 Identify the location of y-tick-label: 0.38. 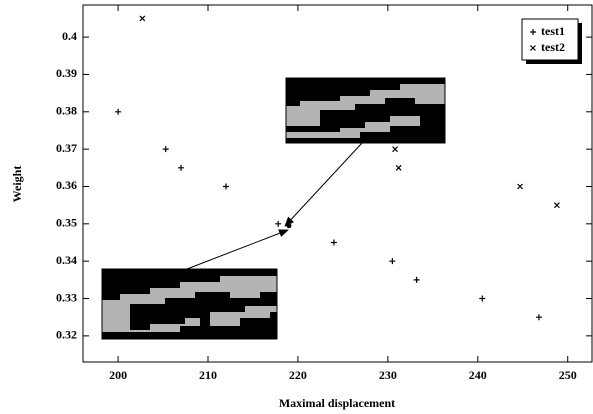
(66, 111).